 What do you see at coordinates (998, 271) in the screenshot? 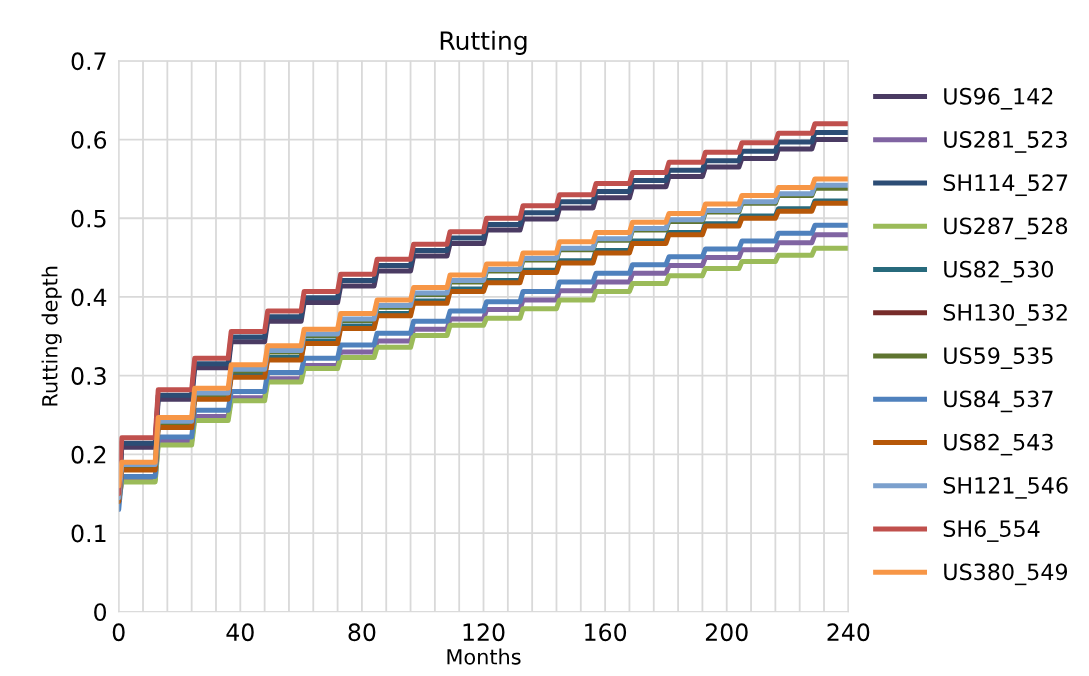
I see `legend-label: US82_530` at bounding box center [998, 271].